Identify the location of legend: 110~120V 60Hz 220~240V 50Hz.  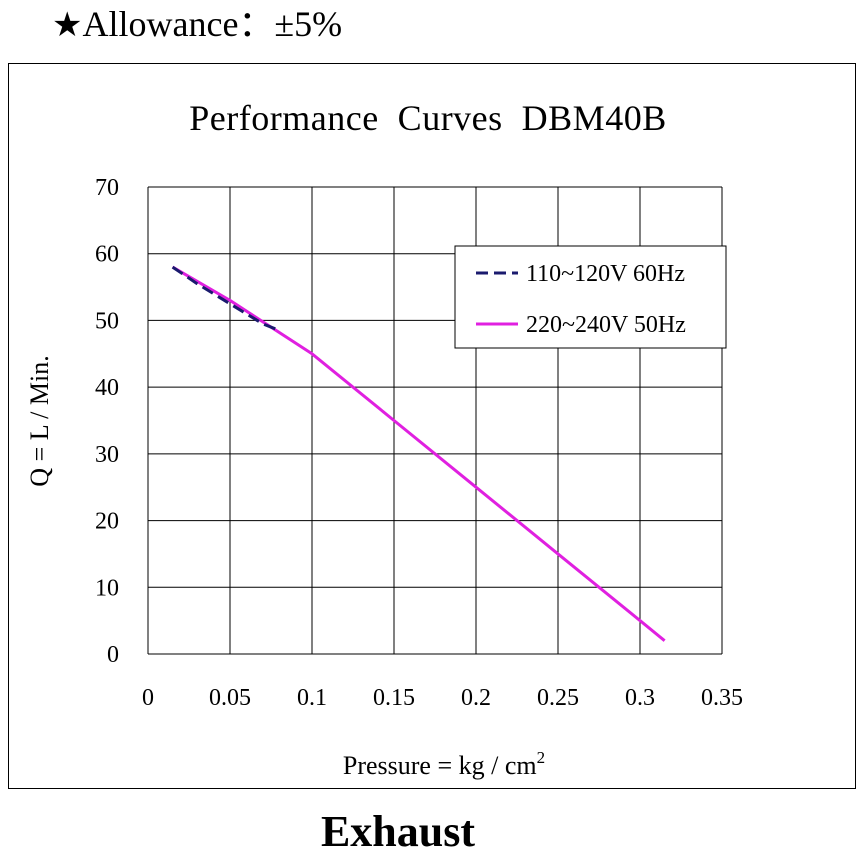
(590, 297).